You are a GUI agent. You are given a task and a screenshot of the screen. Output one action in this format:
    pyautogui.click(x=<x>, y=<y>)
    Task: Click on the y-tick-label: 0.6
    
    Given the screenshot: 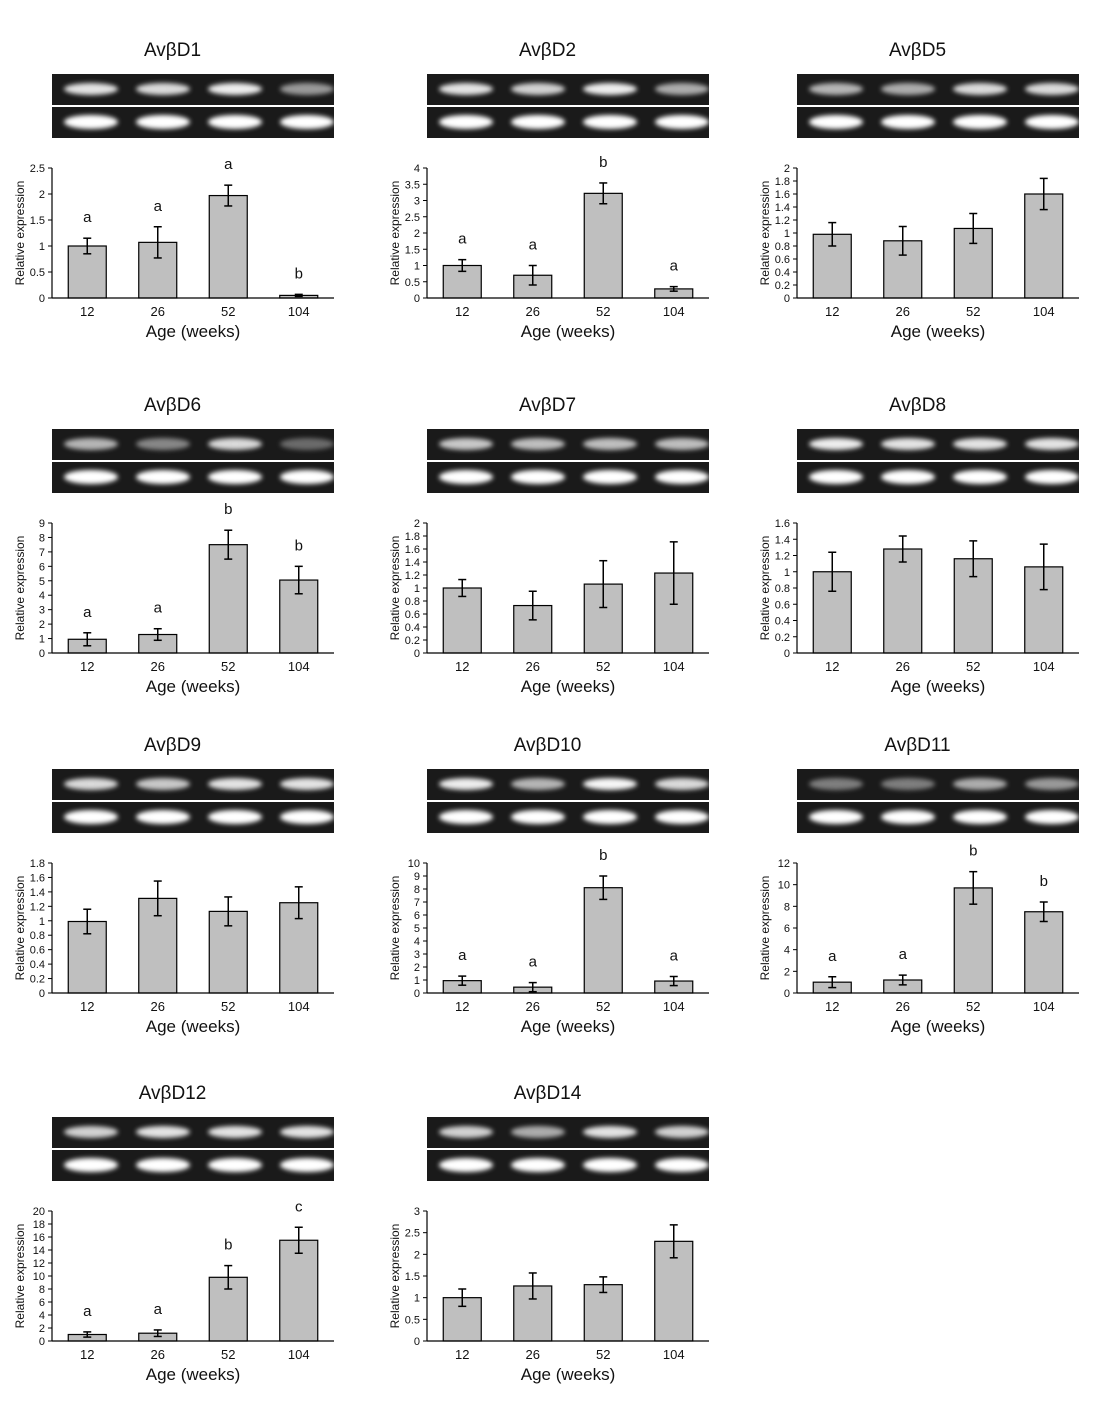 What is the action you would take?
    pyautogui.click(x=412, y=615)
    